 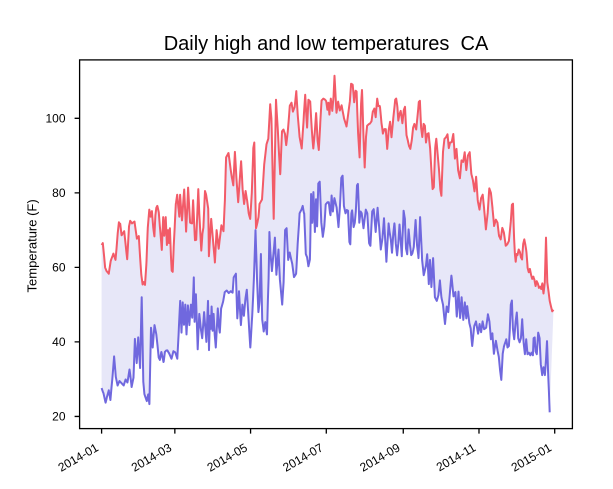 What do you see at coordinates (31, 245) in the screenshot?
I see `svg-text: Temperature (F)` at bounding box center [31, 245].